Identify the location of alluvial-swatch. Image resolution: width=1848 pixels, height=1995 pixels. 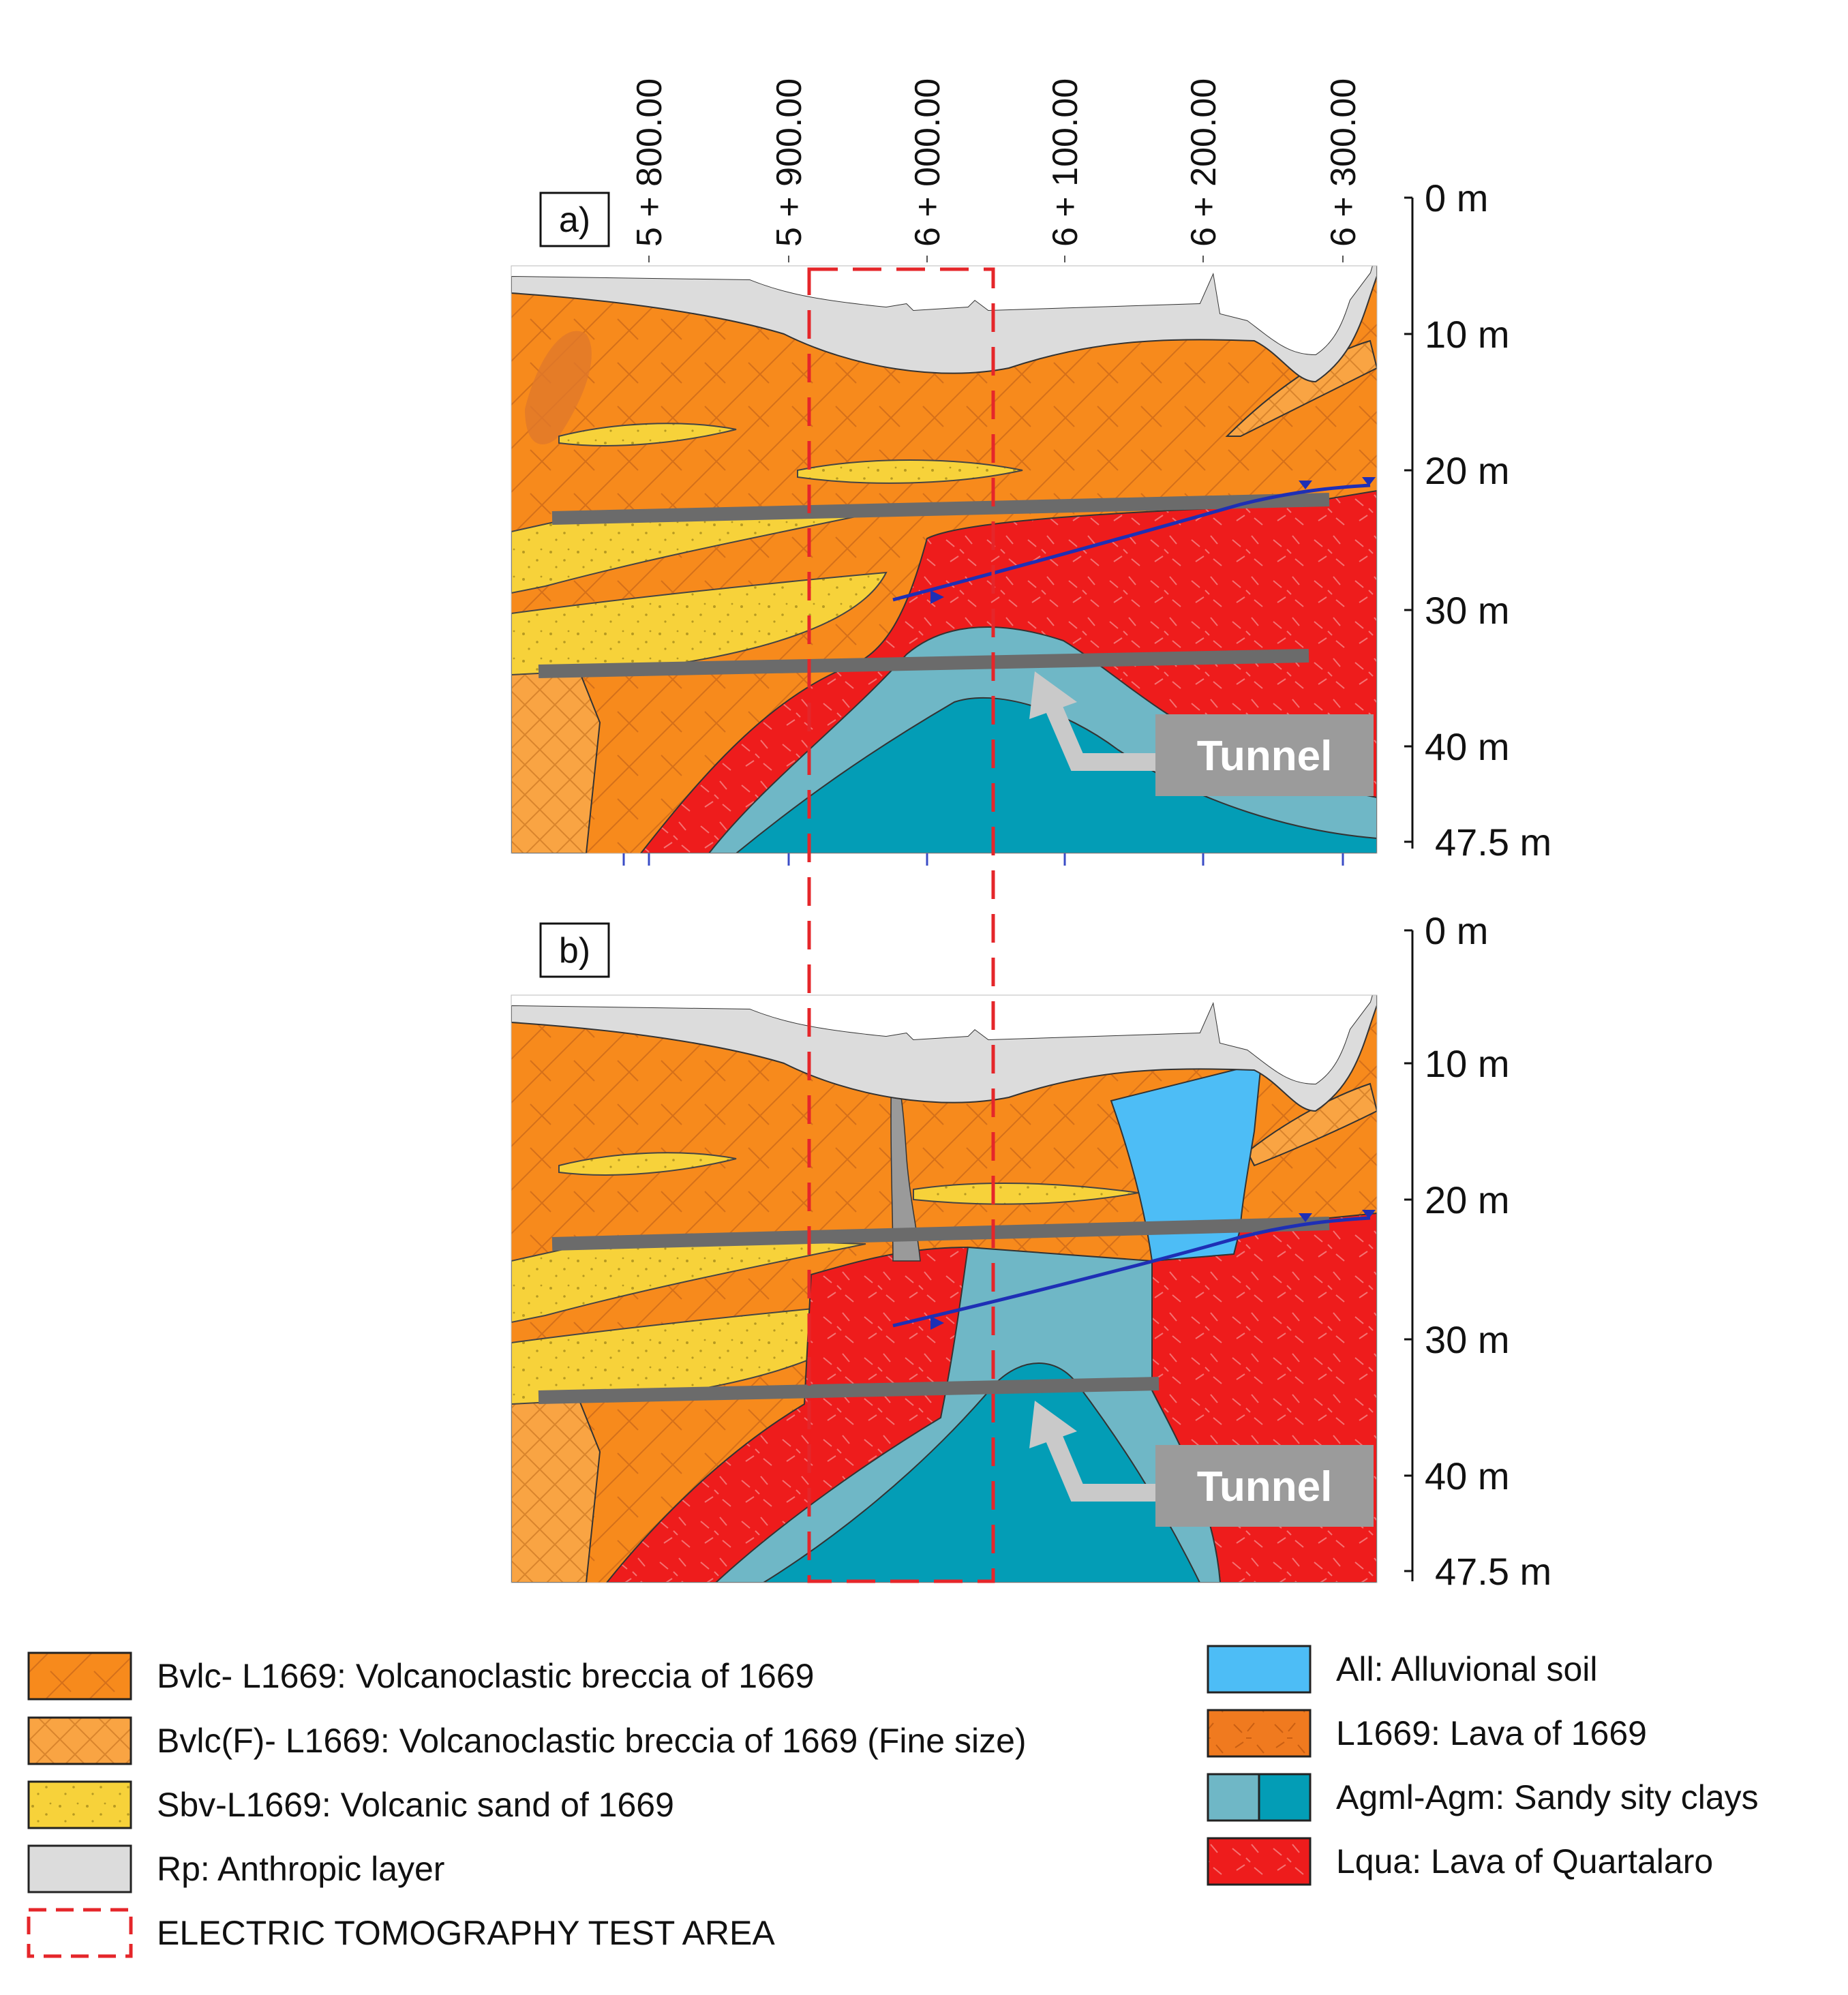
(1259, 1669).